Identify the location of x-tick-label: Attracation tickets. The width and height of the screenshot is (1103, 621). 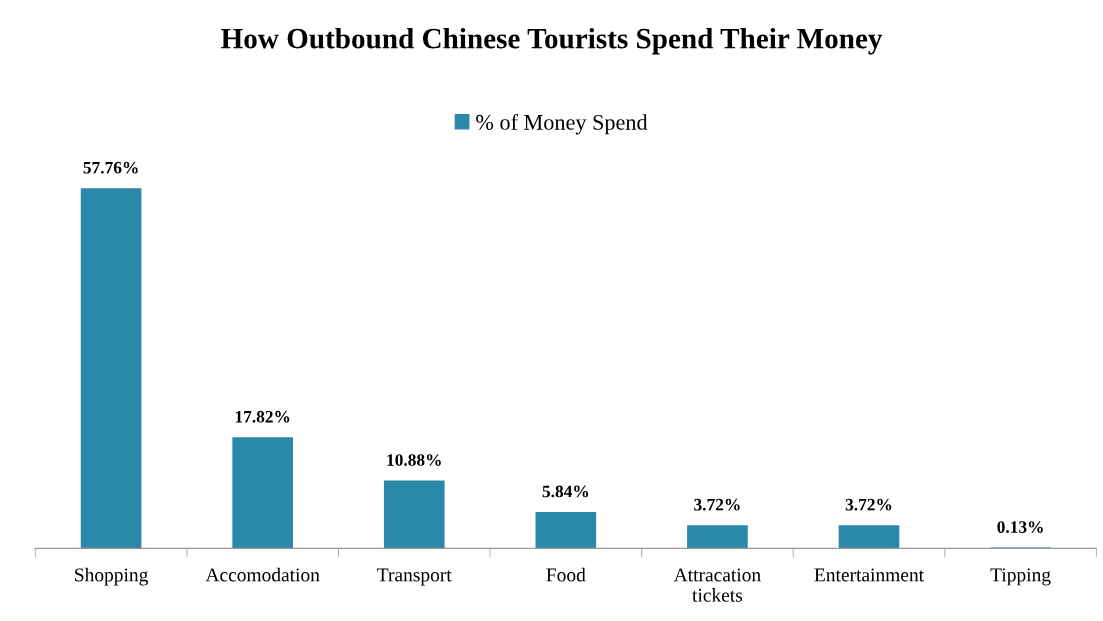
(717, 585).